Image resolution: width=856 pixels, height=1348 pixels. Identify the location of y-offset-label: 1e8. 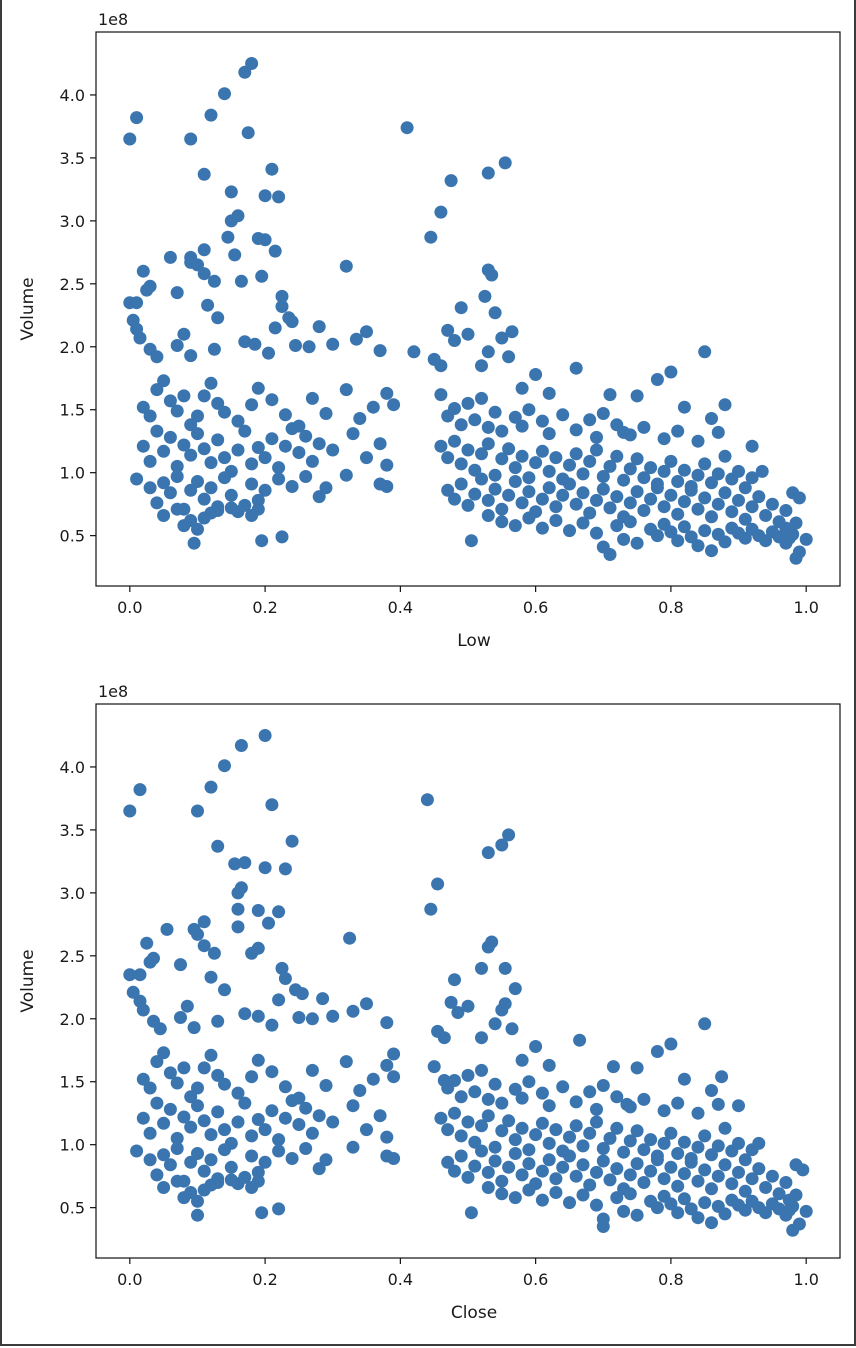
(113, 691).